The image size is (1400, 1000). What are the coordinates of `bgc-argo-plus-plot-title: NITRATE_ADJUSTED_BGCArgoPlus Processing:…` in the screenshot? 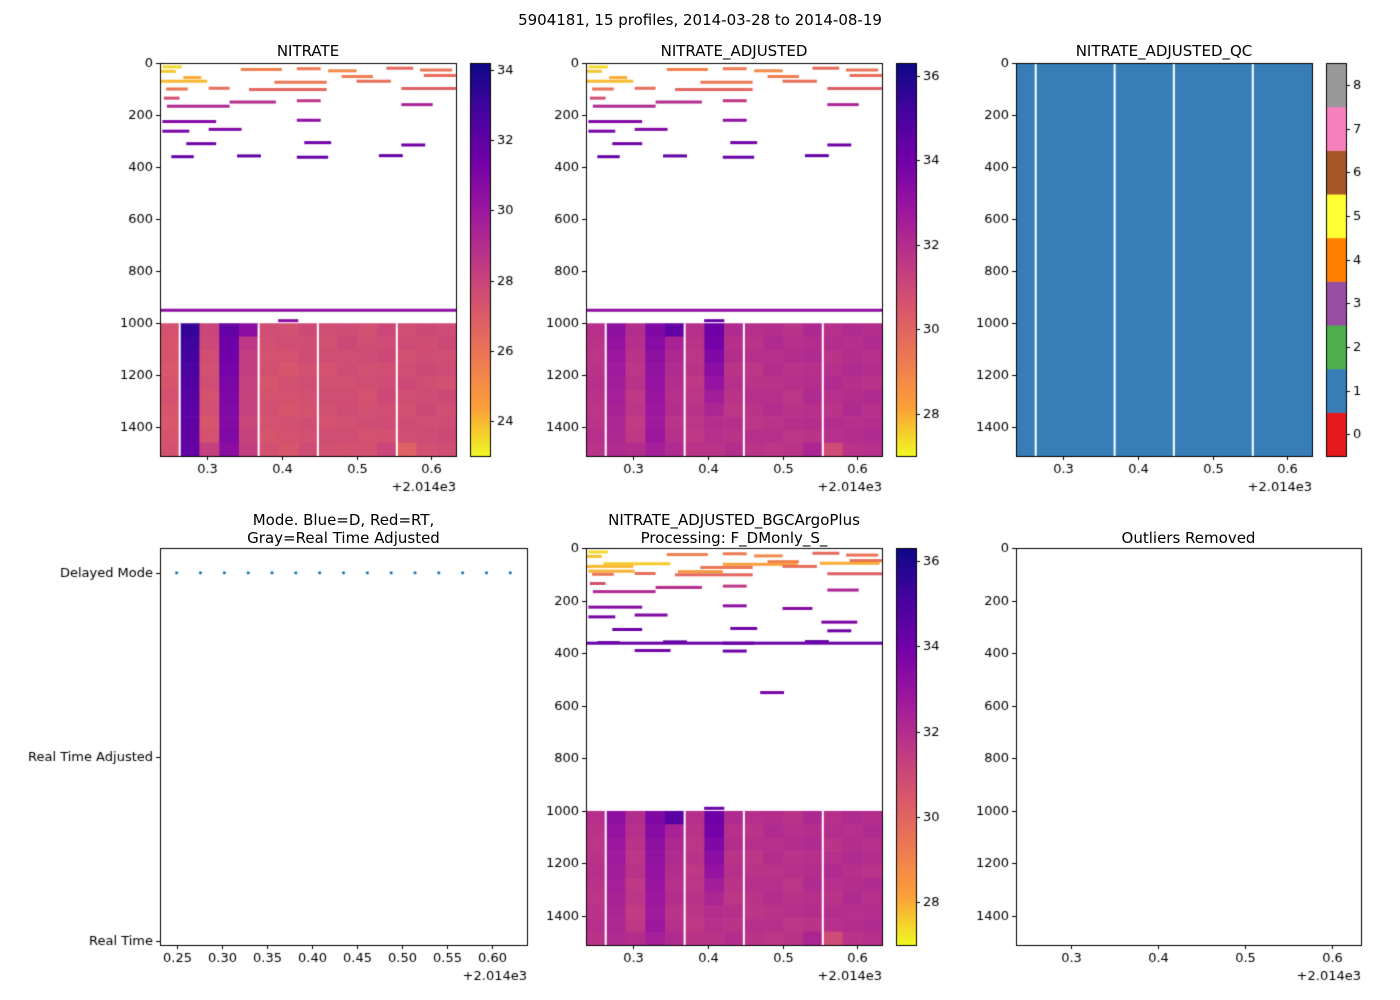 It's located at (734, 529).